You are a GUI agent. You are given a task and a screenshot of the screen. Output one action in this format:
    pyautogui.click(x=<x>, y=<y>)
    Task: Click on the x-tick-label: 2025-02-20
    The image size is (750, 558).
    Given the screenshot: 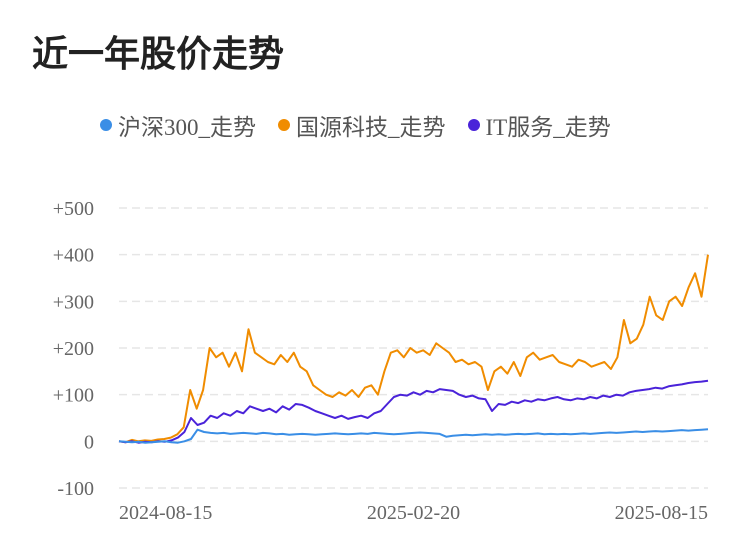 What is the action you would take?
    pyautogui.click(x=413, y=513)
    